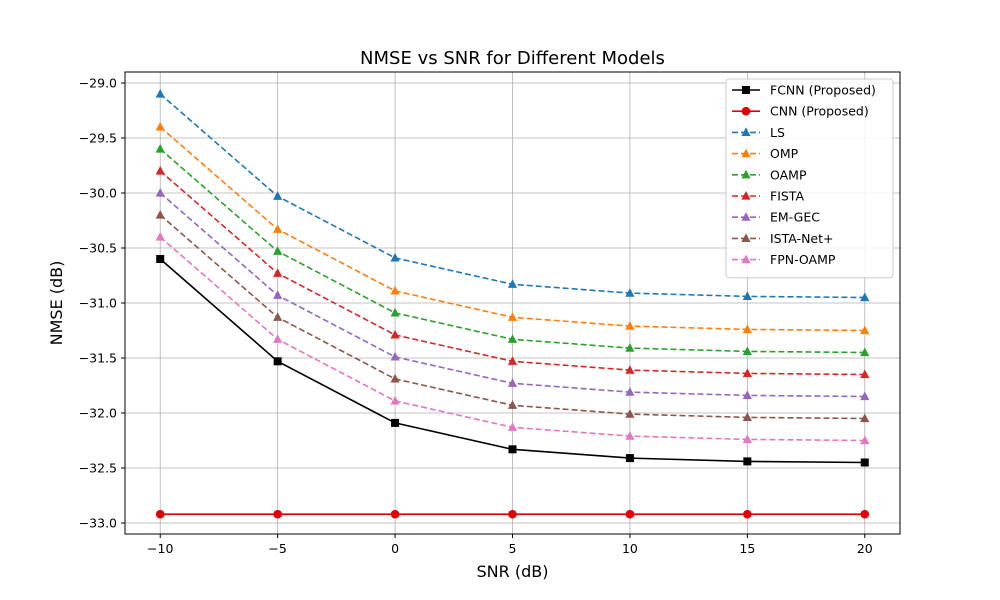  I want to click on legend-item: OMP, so click(765, 153).